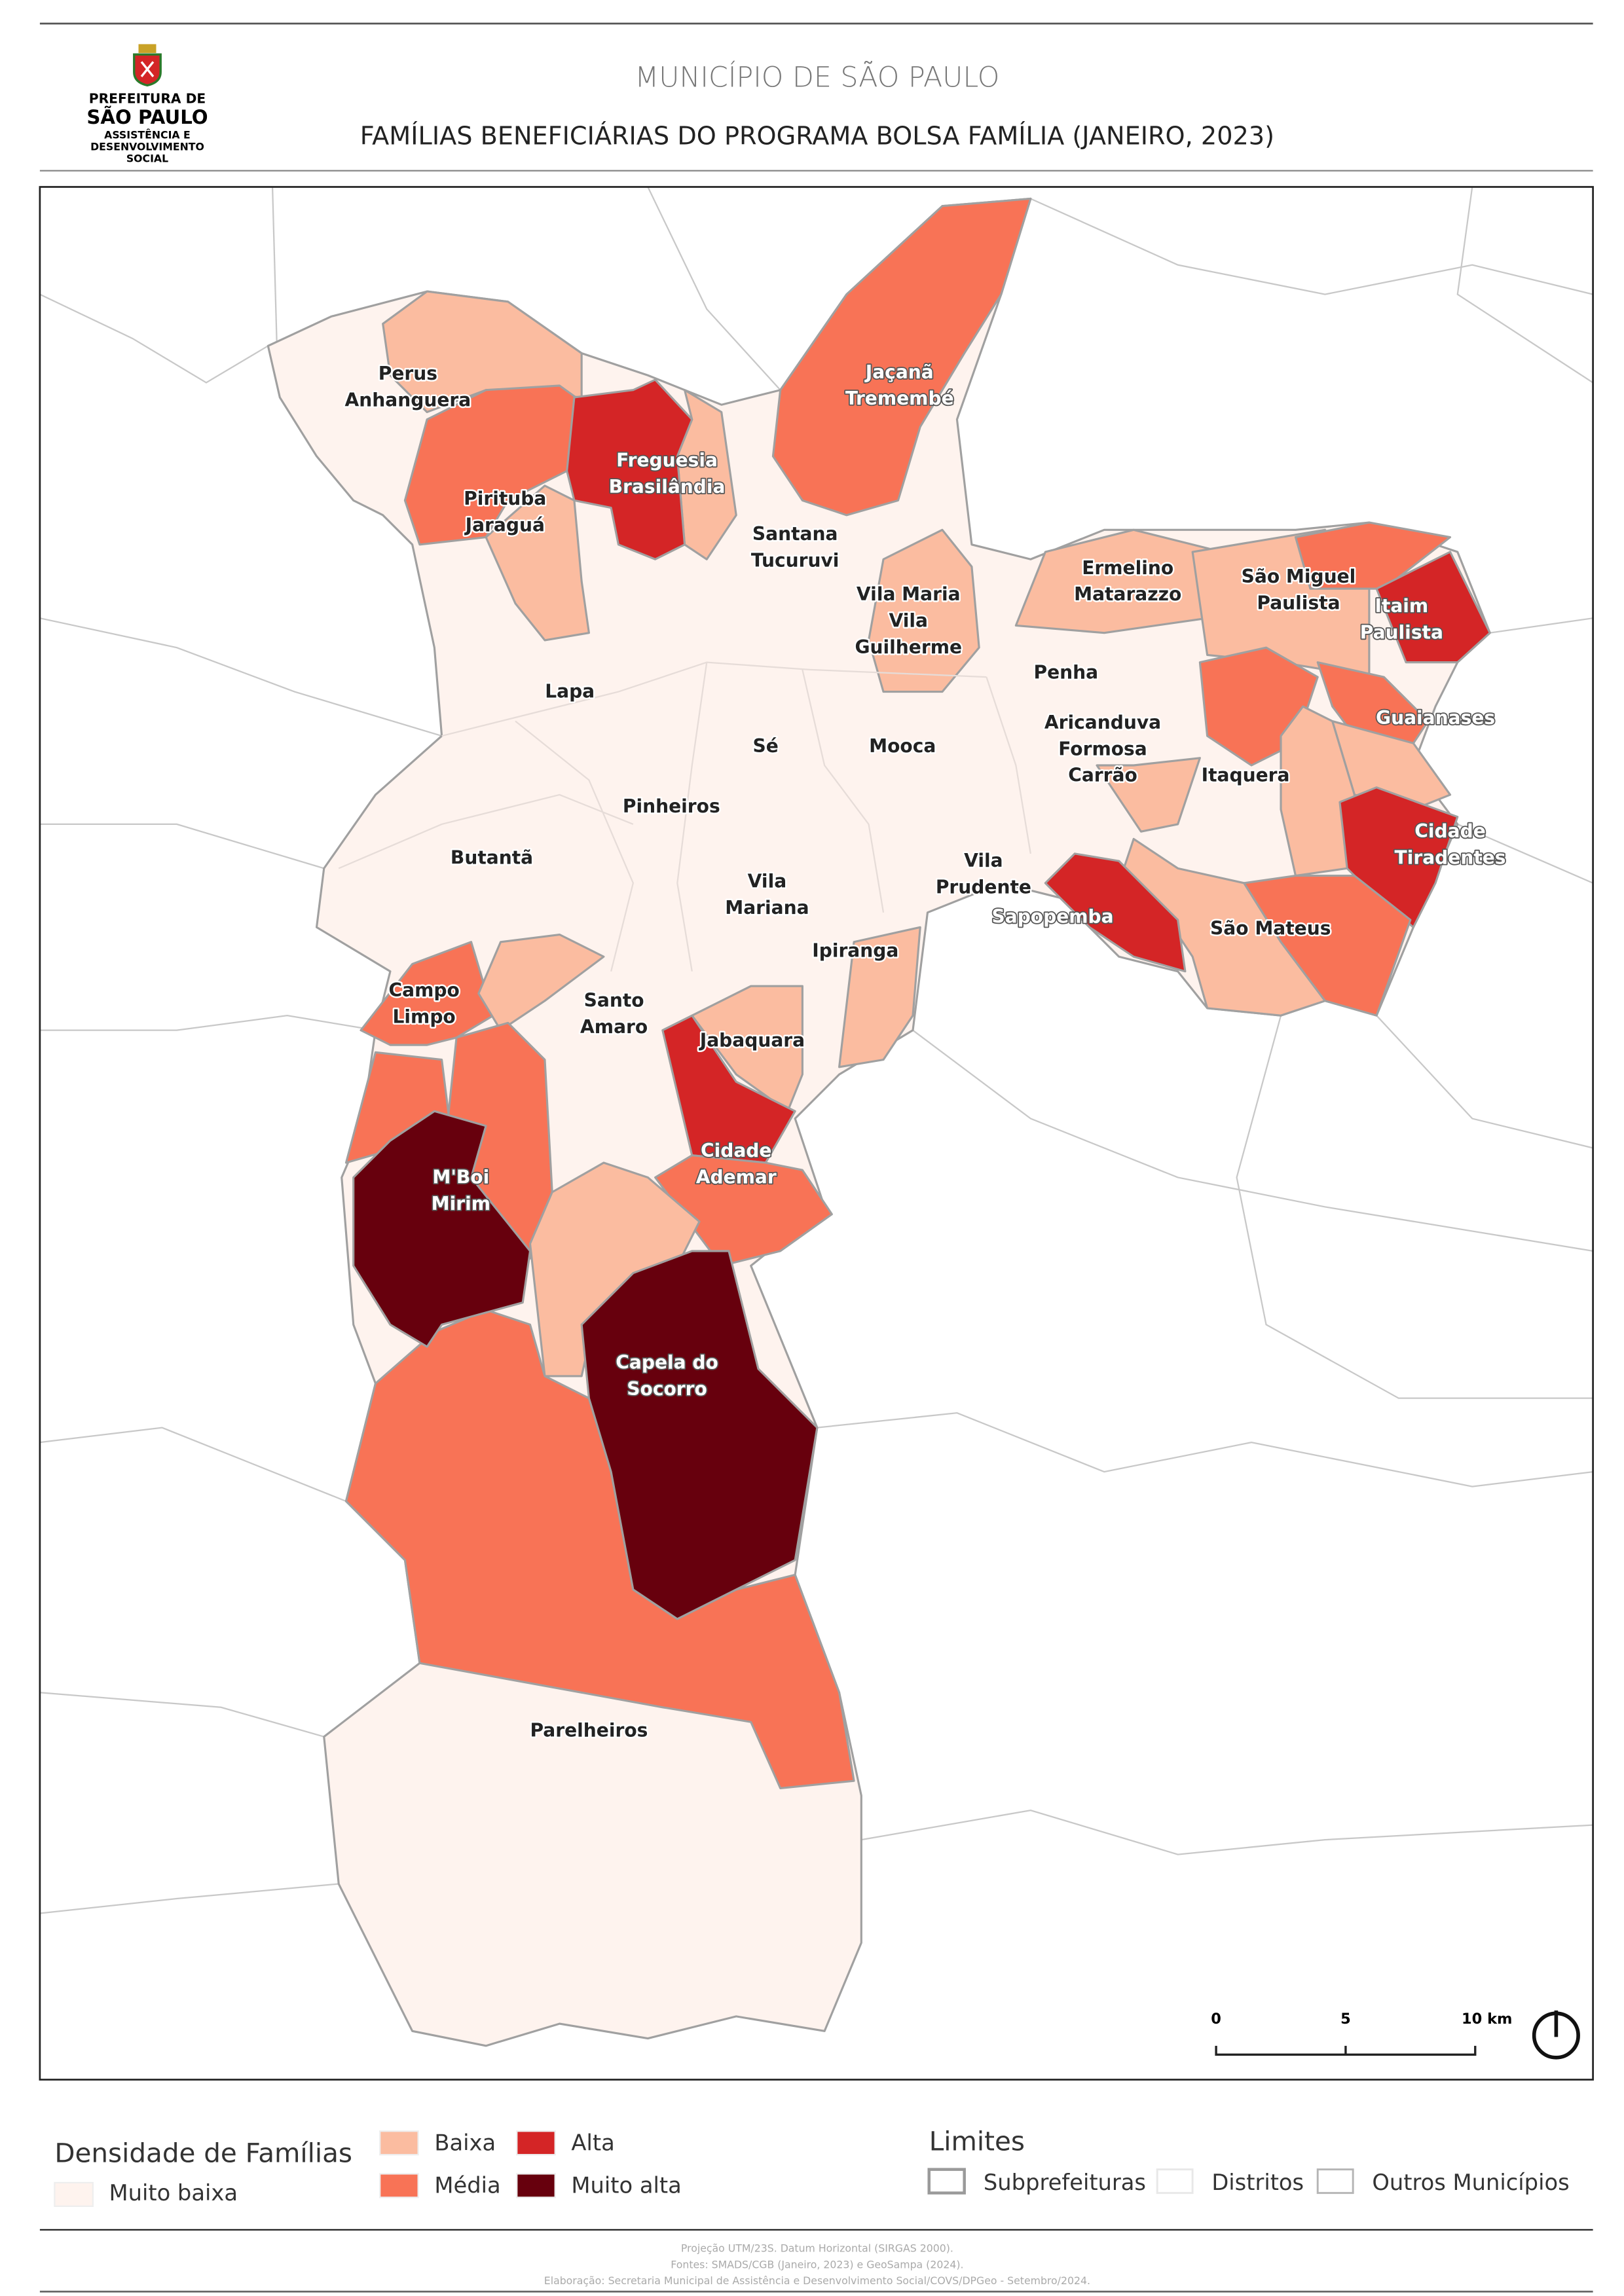 The height and width of the screenshot is (2296, 1624). I want to click on logo-line3: ASSISTÊNCIA E, so click(147, 134).